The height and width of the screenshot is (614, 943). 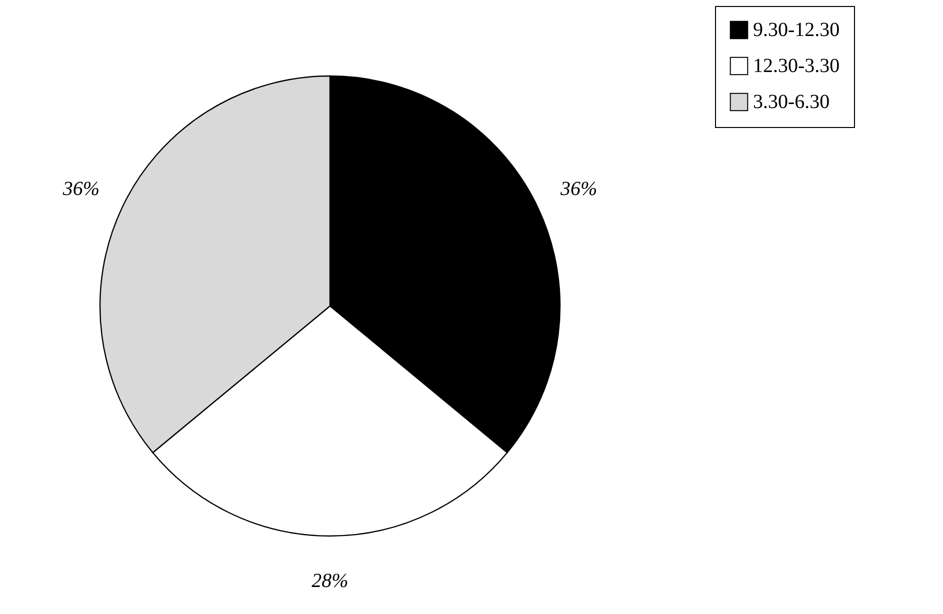 I want to click on legend-label: 3.30-6.30, so click(x=791, y=102).